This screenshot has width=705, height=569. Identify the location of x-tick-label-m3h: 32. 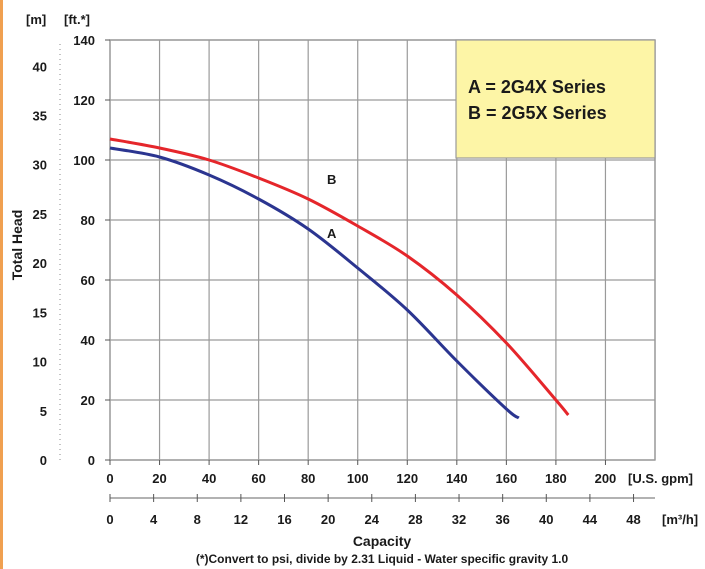
(459, 519).